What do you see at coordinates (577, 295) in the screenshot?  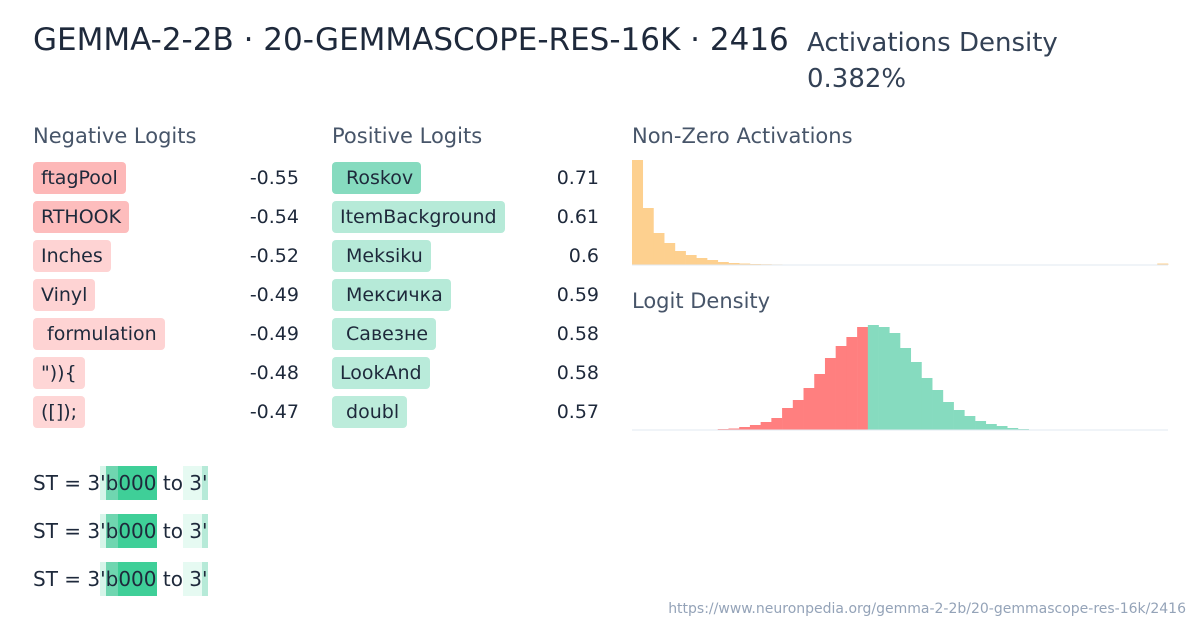 I see `logit-value: 0.59` at bounding box center [577, 295].